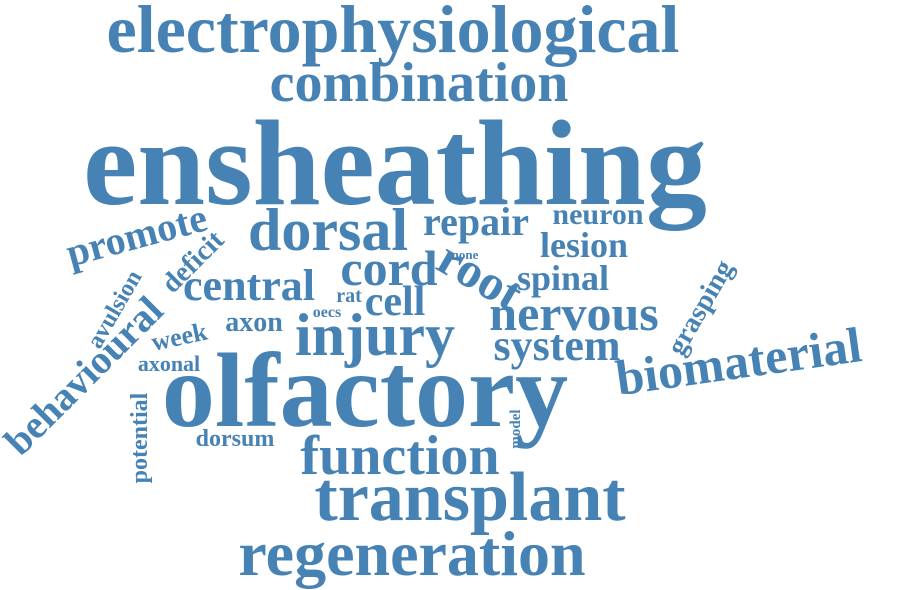  I want to click on word-axon: axon, so click(254, 322).